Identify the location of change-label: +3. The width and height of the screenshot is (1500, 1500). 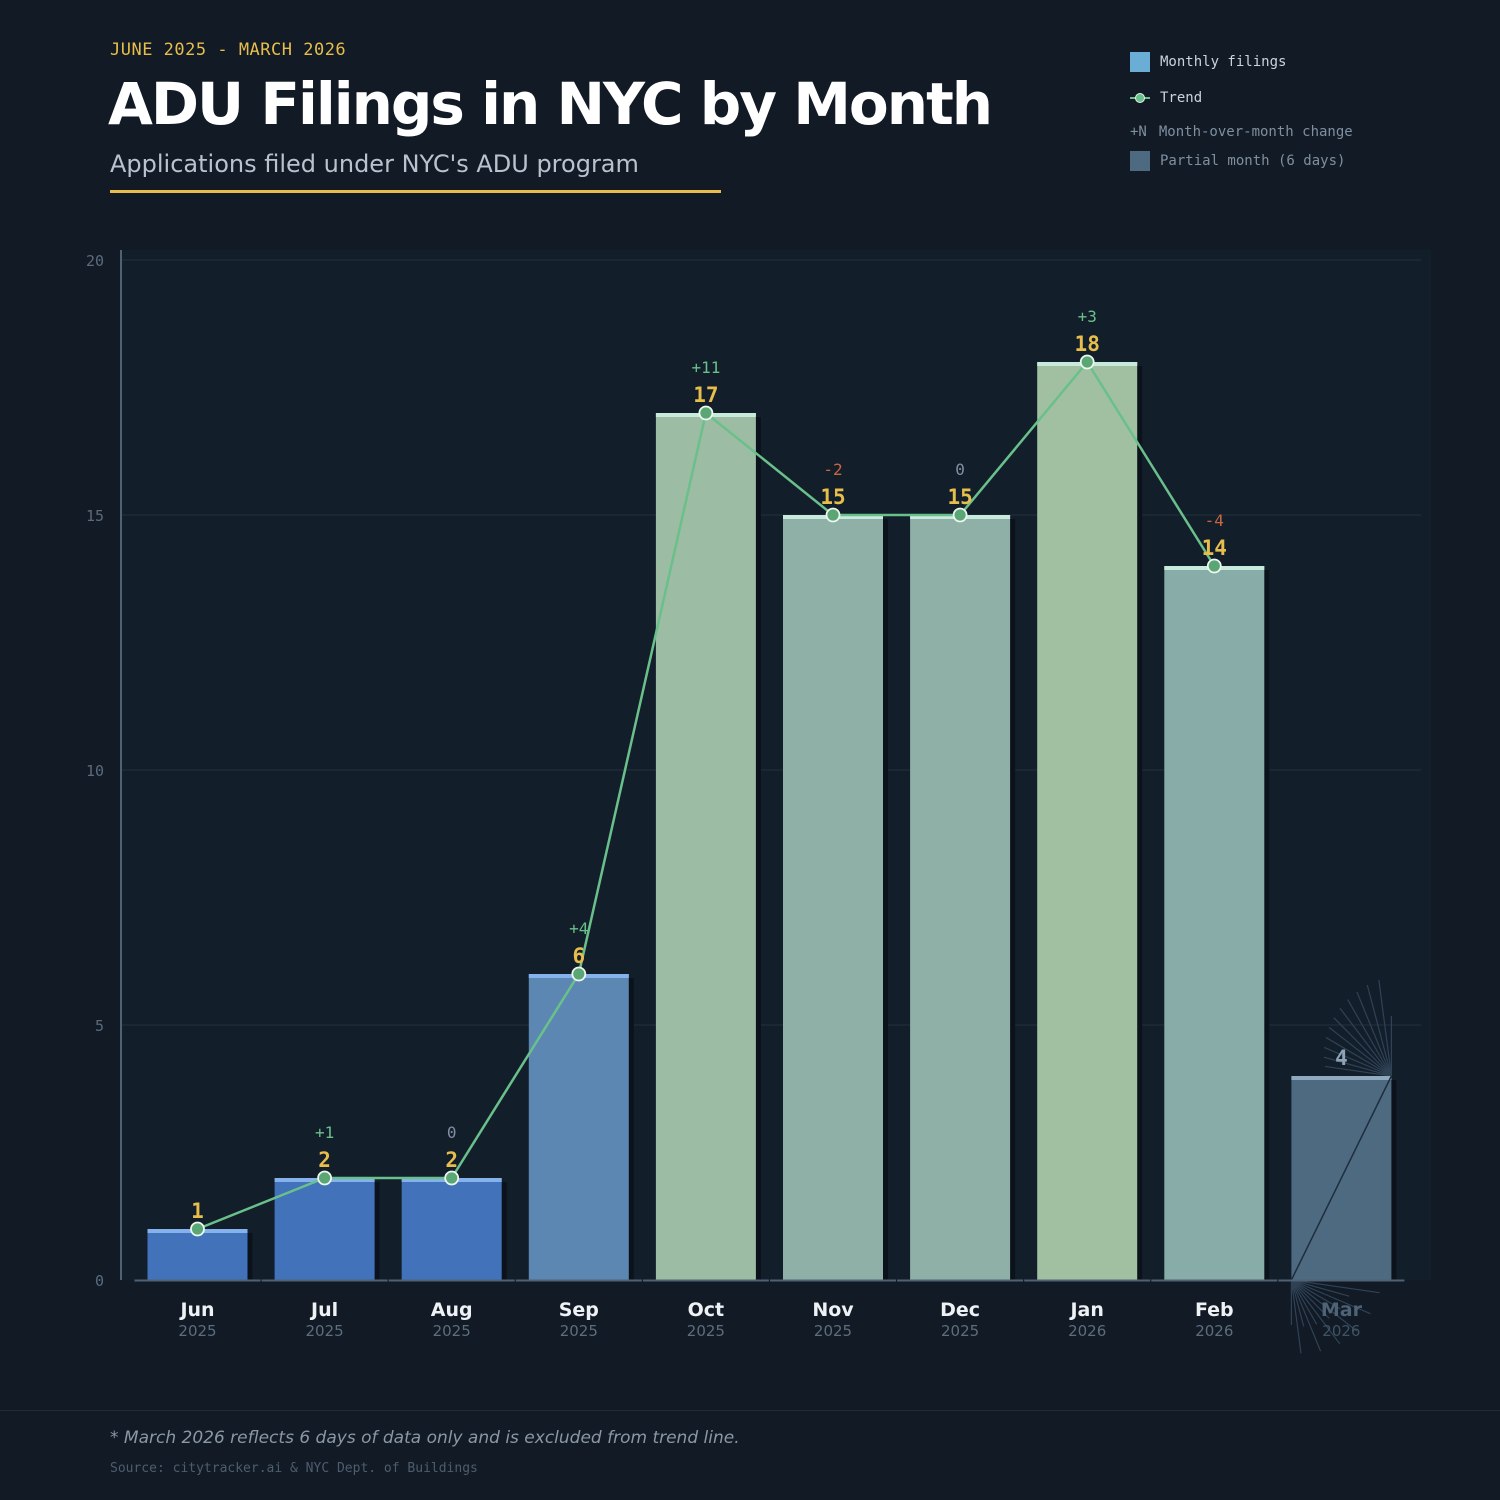
(1087, 316).